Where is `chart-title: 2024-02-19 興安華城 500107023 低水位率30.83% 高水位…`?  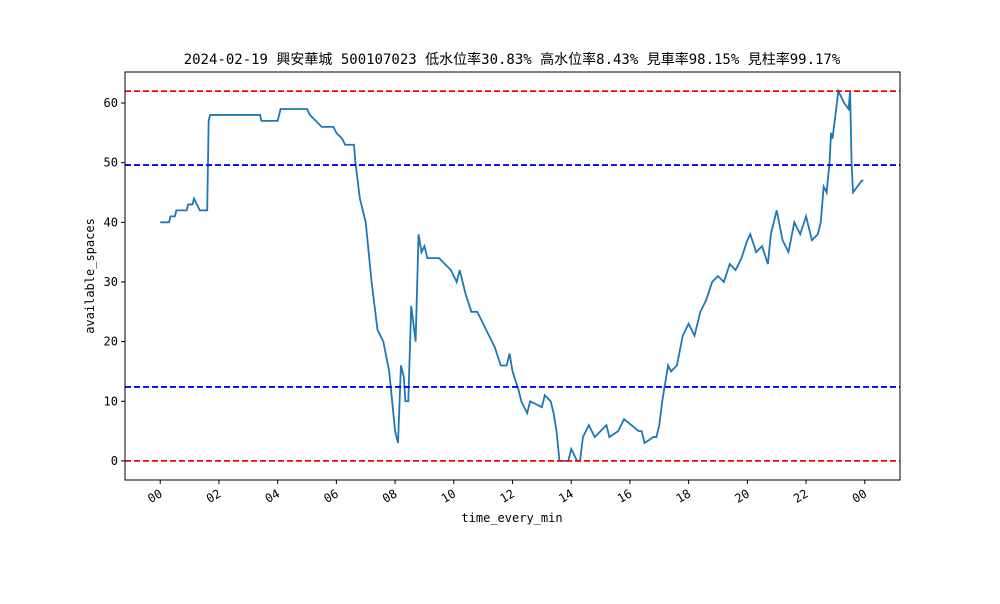 chart-title: 2024-02-19 興安華城 500107023 低水位率30.83% 高水位… is located at coordinates (512, 59).